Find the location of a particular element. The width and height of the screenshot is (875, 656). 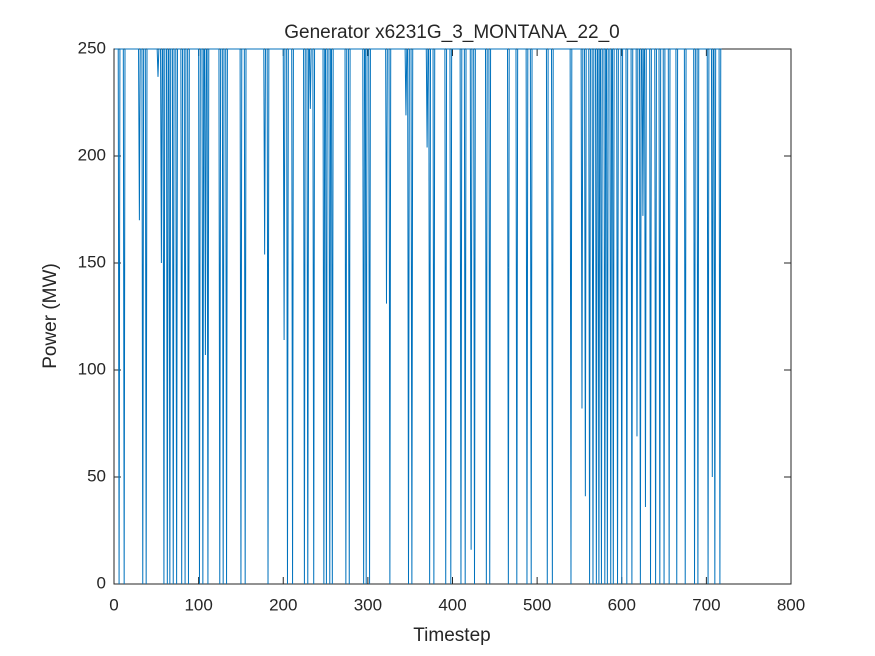

y-tick-label: 250 is located at coordinates (92, 47).